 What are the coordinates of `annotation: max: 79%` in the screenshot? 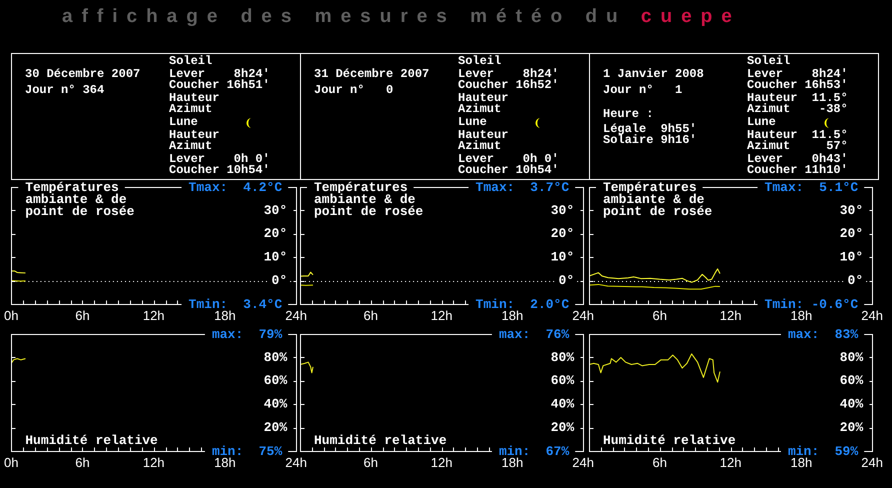 It's located at (247, 334).